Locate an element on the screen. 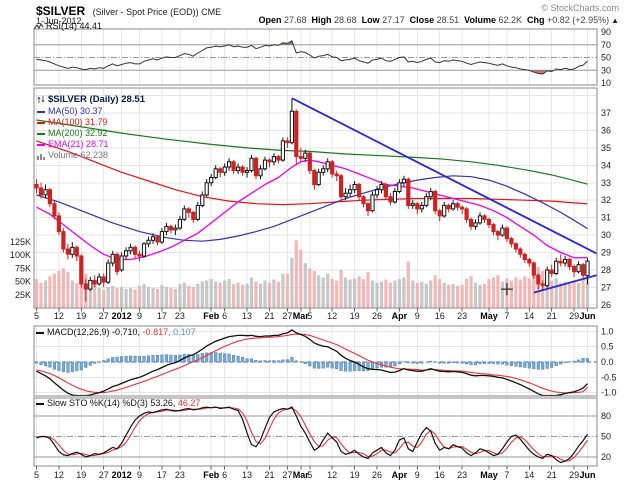 This screenshot has height=489, width=624. macd-legend-label: MACD(12,26,9) -0.710, is located at coordinates (94, 332).